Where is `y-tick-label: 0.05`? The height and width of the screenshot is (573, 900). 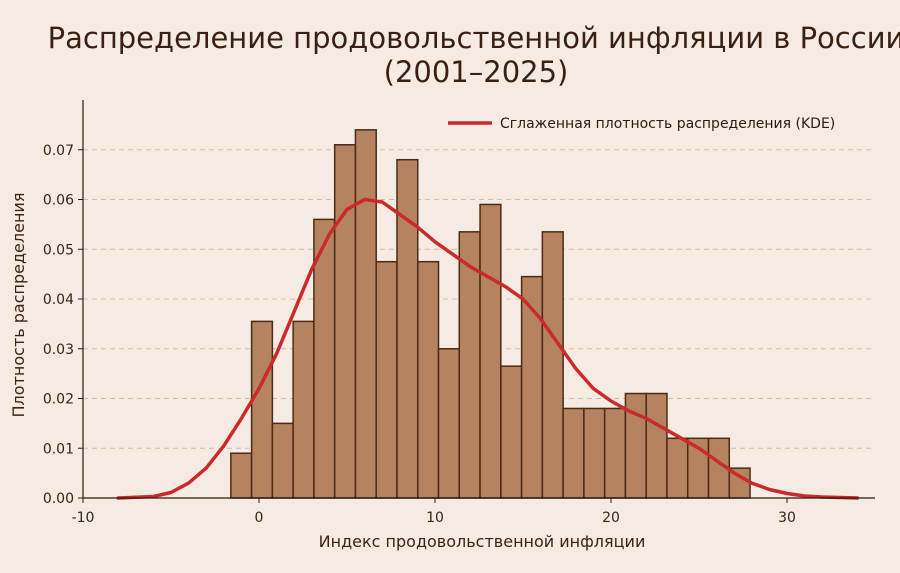
y-tick-label: 0.05 is located at coordinates (58, 250).